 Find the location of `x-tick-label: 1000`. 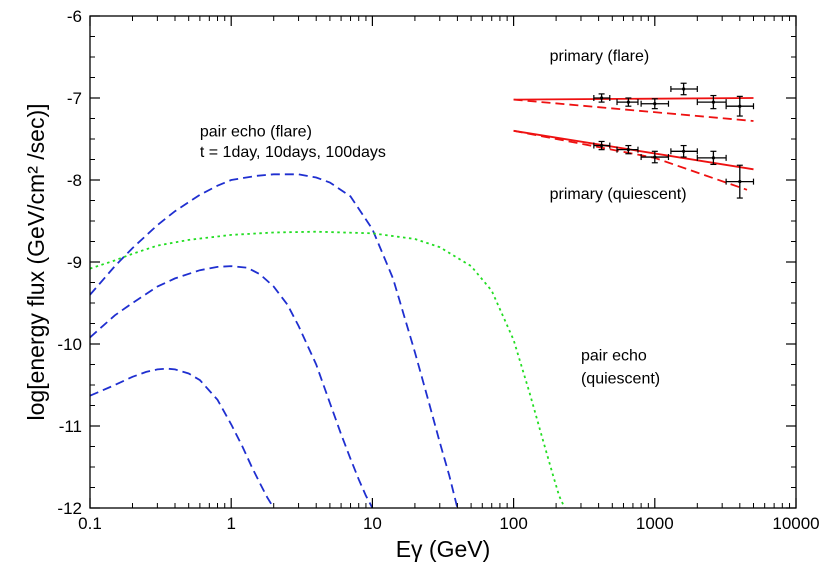

x-tick-label: 1000 is located at coordinates (655, 523).